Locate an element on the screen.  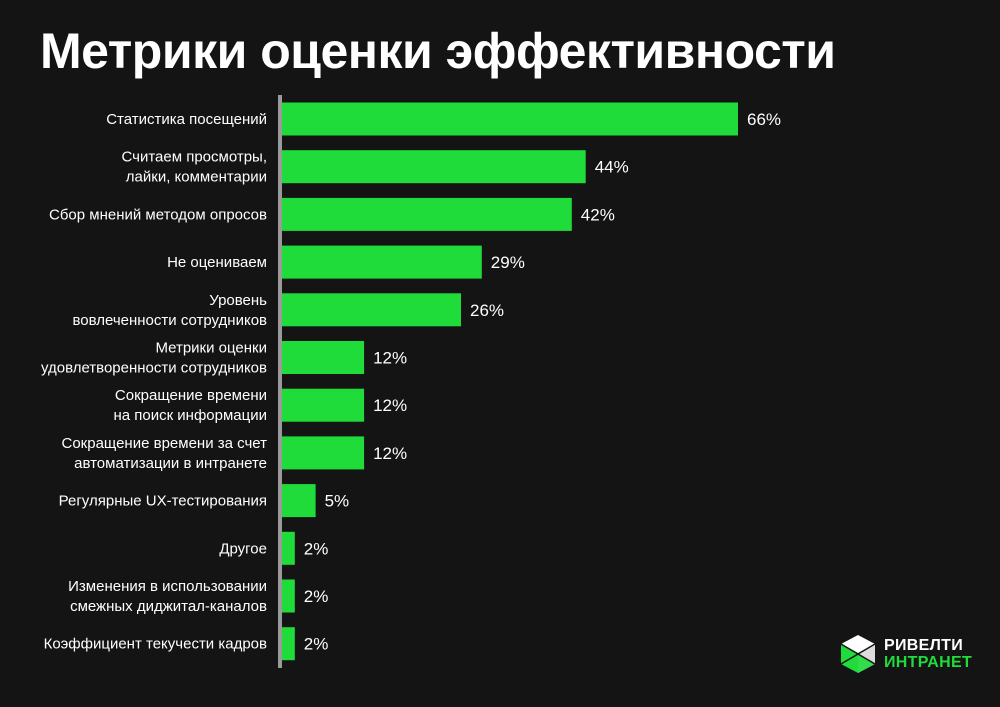
brand-logo: РИВЕЛТИ ИНТРАНЕТ is located at coordinates (905, 654).